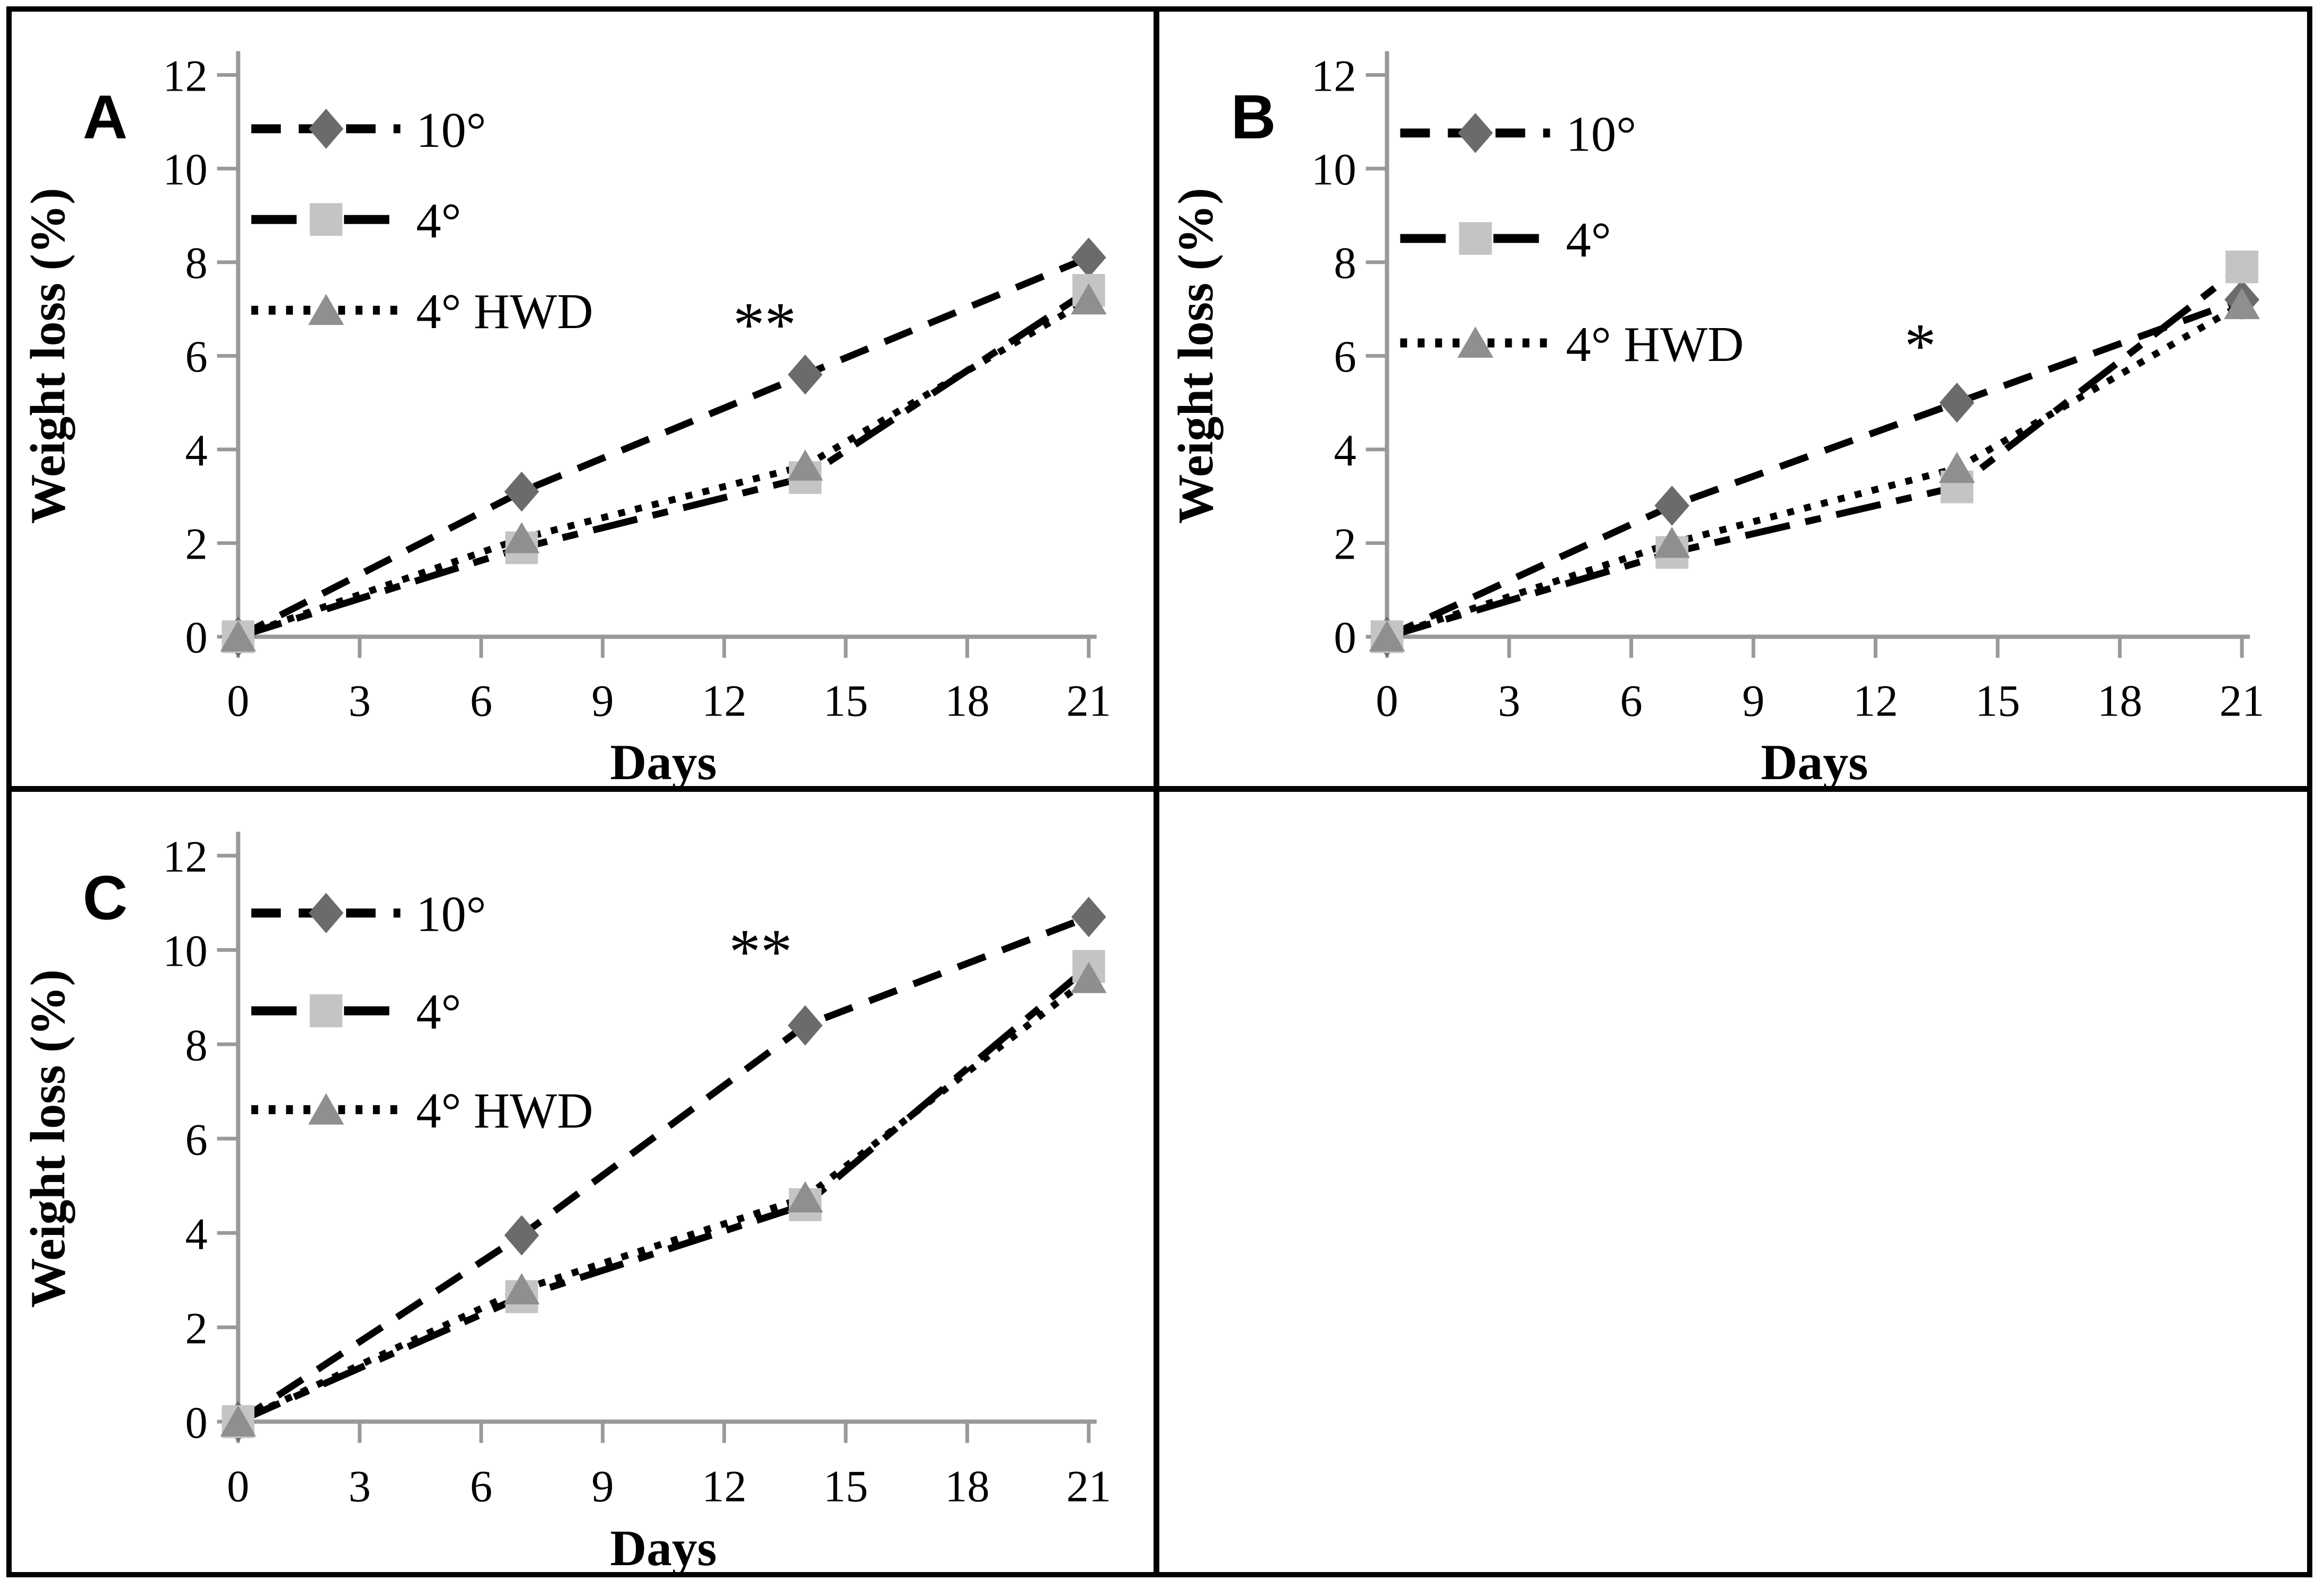 This screenshot has width=2324, height=1589. What do you see at coordinates (1253, 117) in the screenshot?
I see `panel-letter: B` at bounding box center [1253, 117].